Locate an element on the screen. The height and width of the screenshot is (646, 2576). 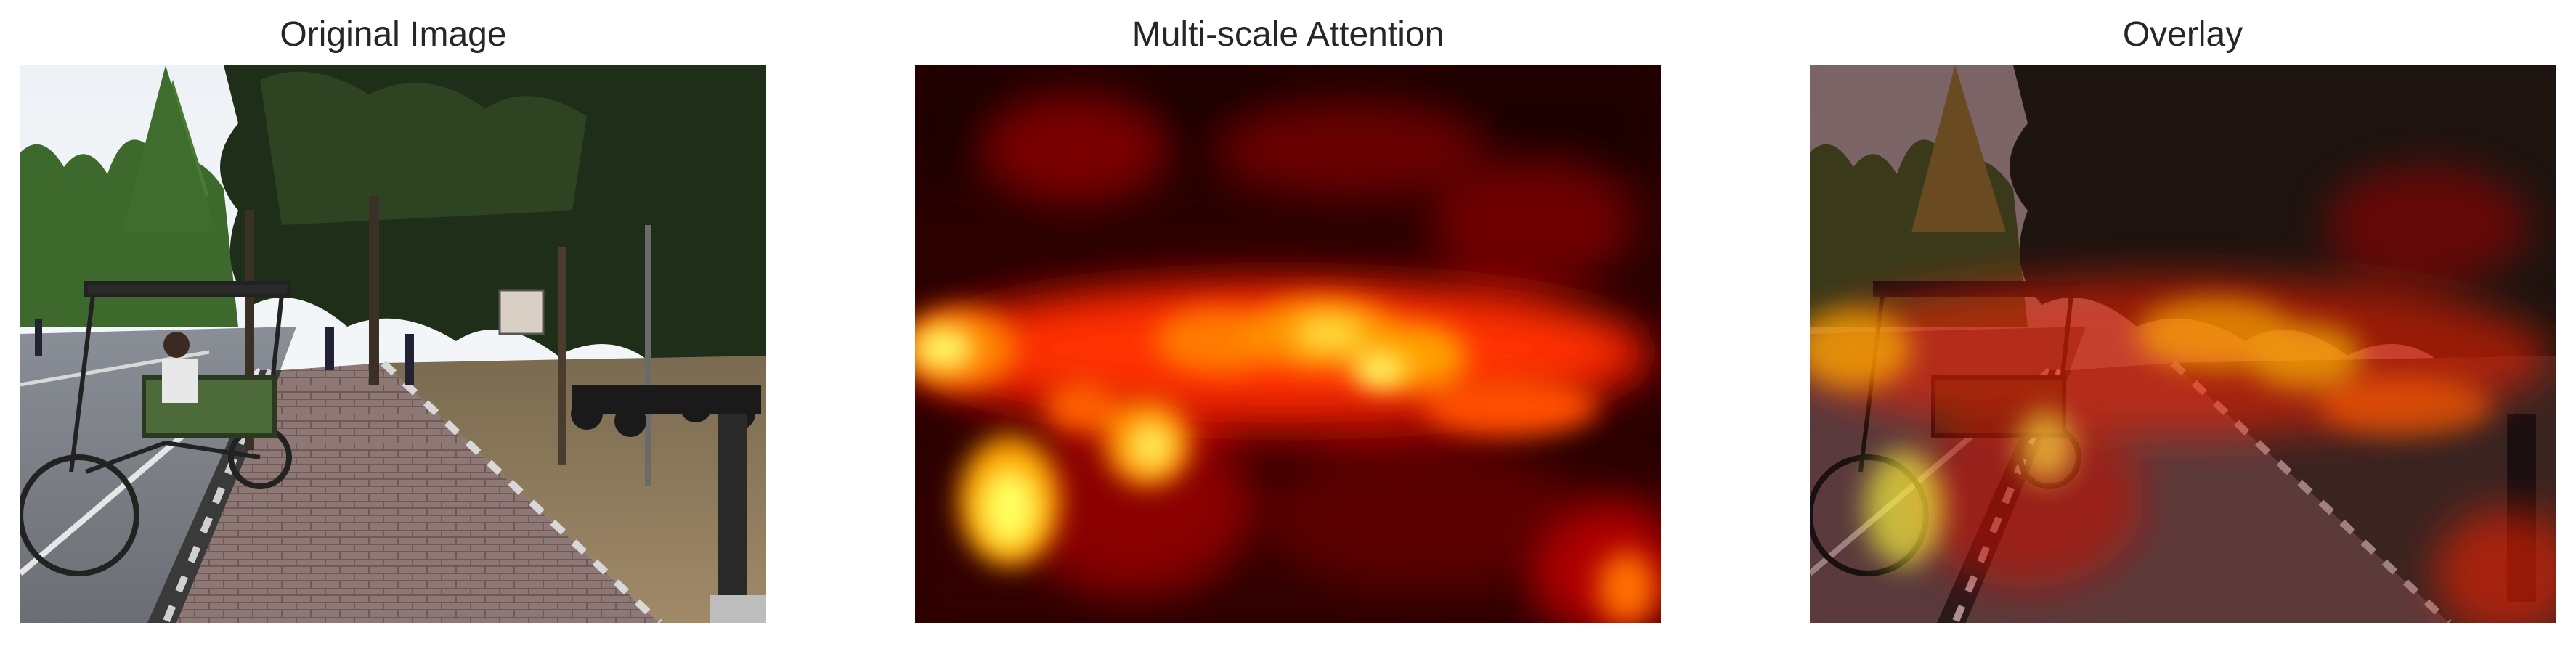
panel-title: Multi-scale Attention is located at coordinates (1288, 34).